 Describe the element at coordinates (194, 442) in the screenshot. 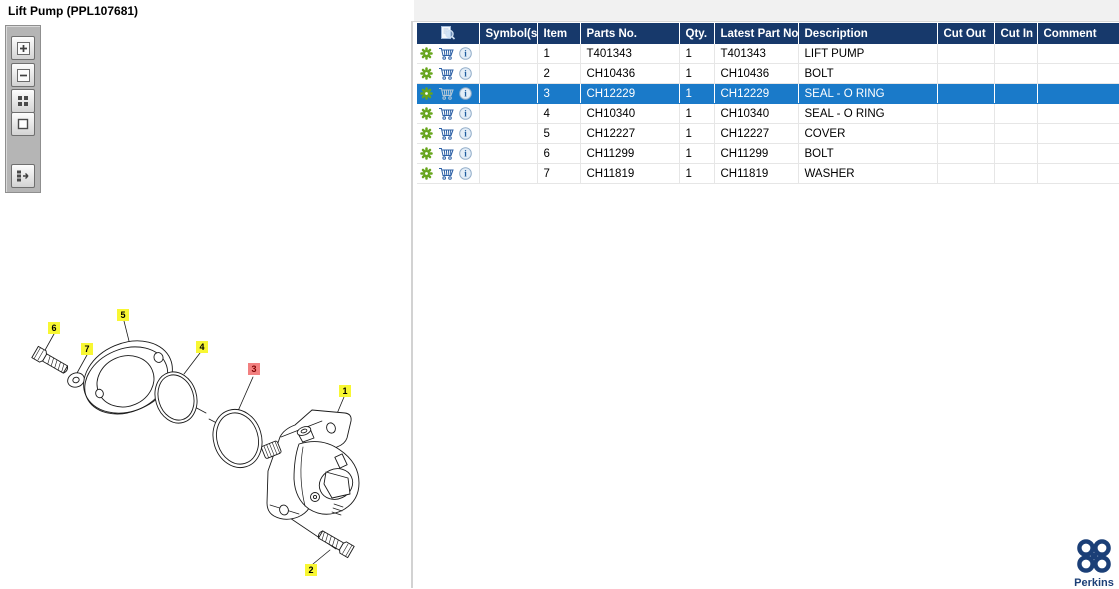

I see `leader-lines` at that location.